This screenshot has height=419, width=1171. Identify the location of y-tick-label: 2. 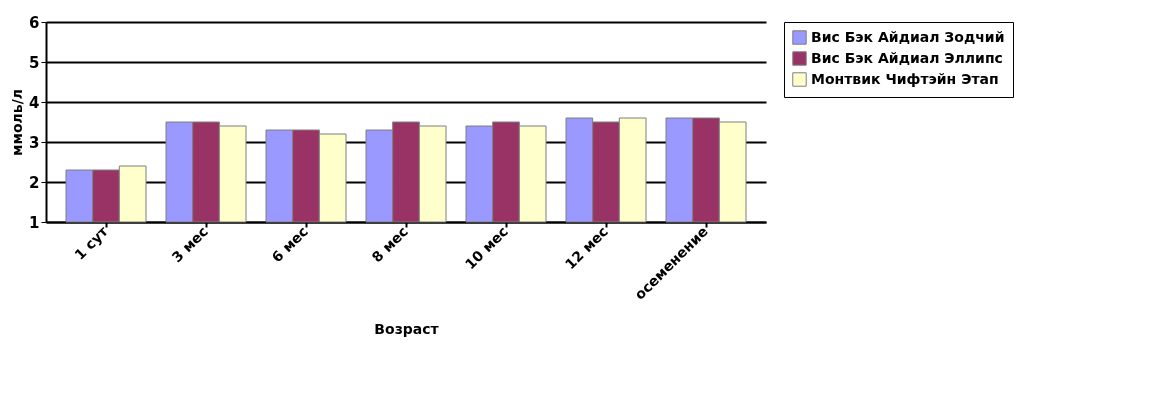
(34, 182).